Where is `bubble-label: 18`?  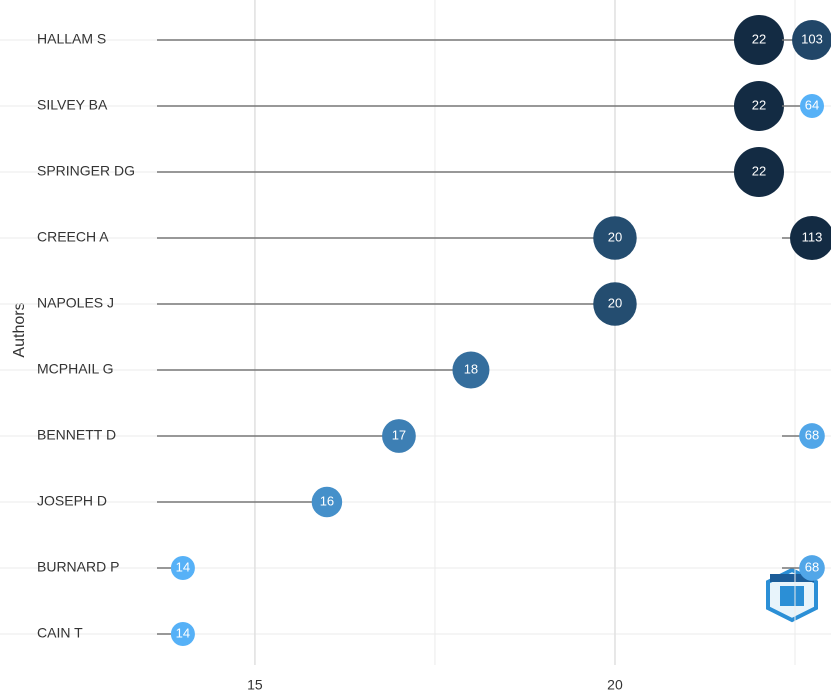
bubble-label: 18 is located at coordinates (471, 368).